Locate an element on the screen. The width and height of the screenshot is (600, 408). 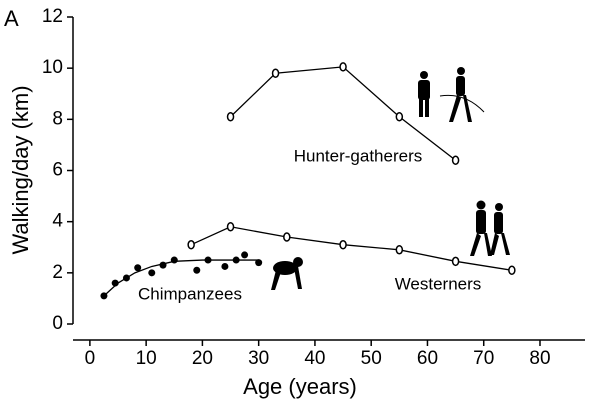
chimpanzee-figure is located at coordinates (287, 273).